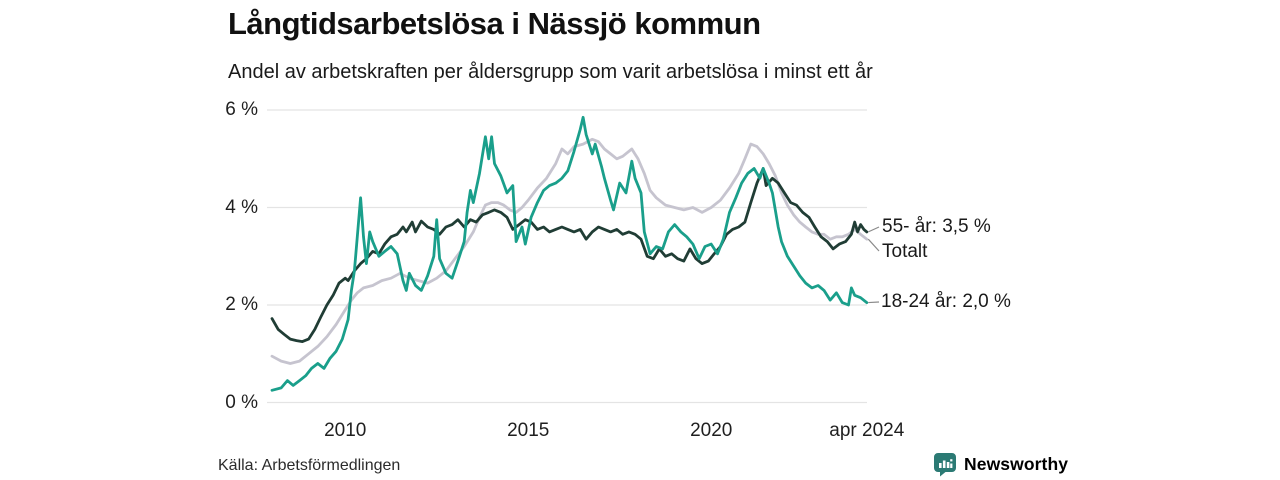  I want to click on x-axis-tick-2015: 2015, so click(528, 430).